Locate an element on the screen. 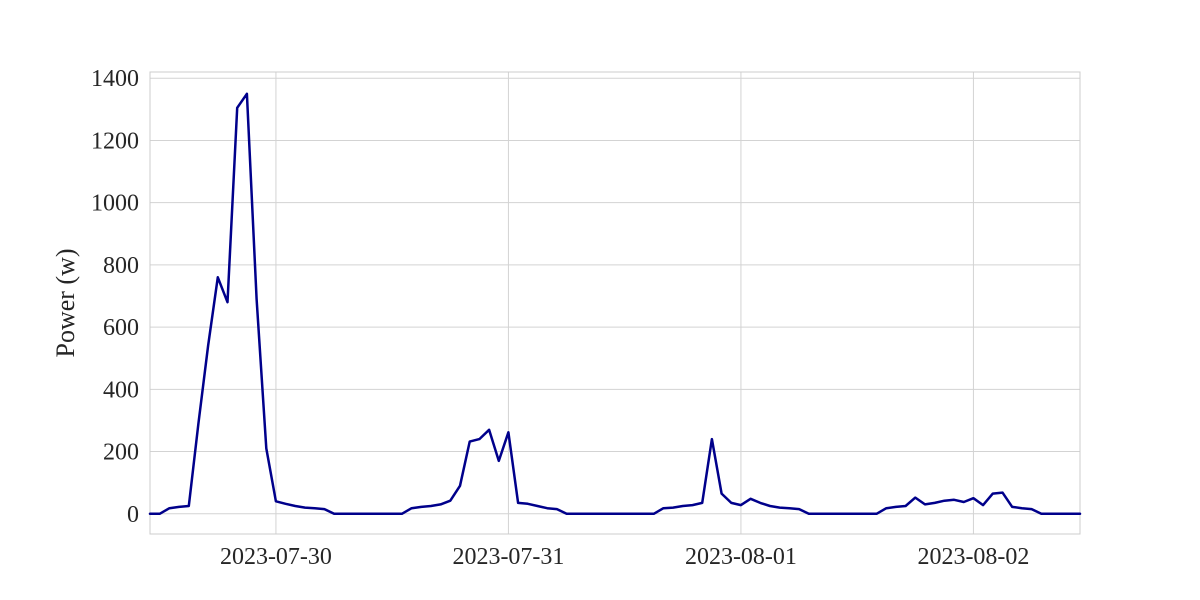 The image size is (1200, 600). x-tick-label: 2023-08-01 is located at coordinates (741, 557).